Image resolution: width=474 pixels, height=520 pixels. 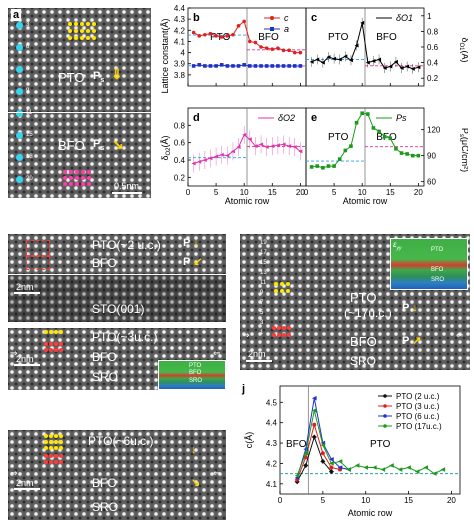 What do you see at coordinates (338, 37) in the screenshot?
I see `region-label-pto: PTO` at bounding box center [338, 37].